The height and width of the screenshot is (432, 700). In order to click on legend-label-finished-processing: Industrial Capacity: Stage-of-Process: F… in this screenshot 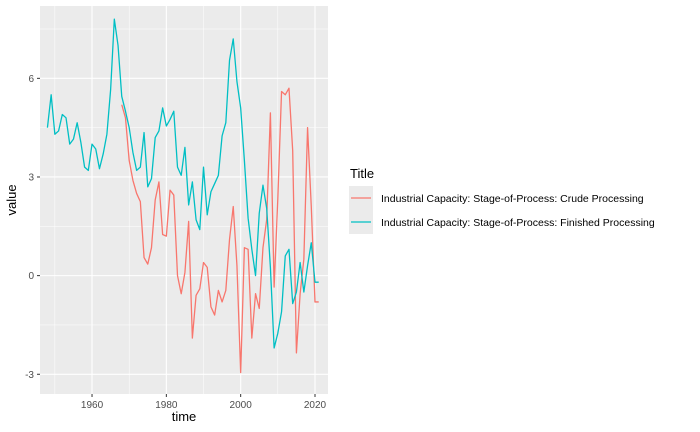, I will do `click(518, 223)`.